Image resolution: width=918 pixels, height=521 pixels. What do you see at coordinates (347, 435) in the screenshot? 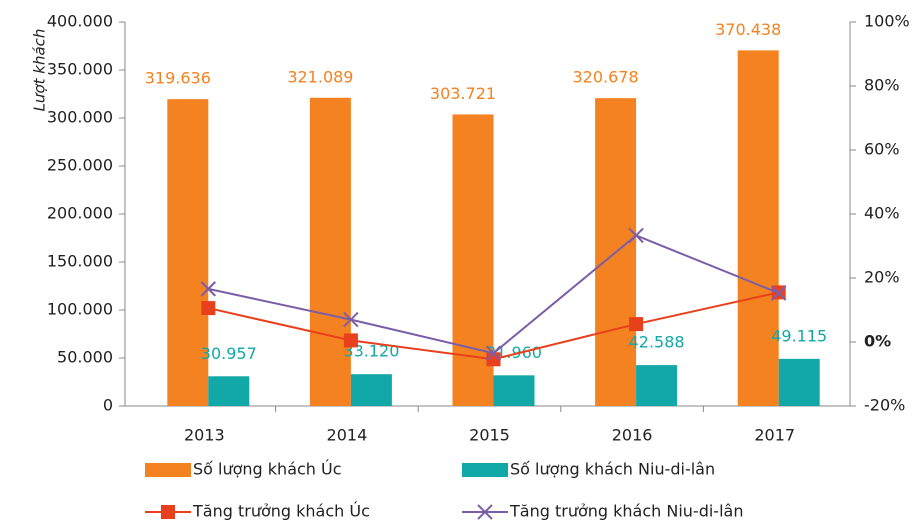
I see `x-tick-label: 2014` at bounding box center [347, 435].